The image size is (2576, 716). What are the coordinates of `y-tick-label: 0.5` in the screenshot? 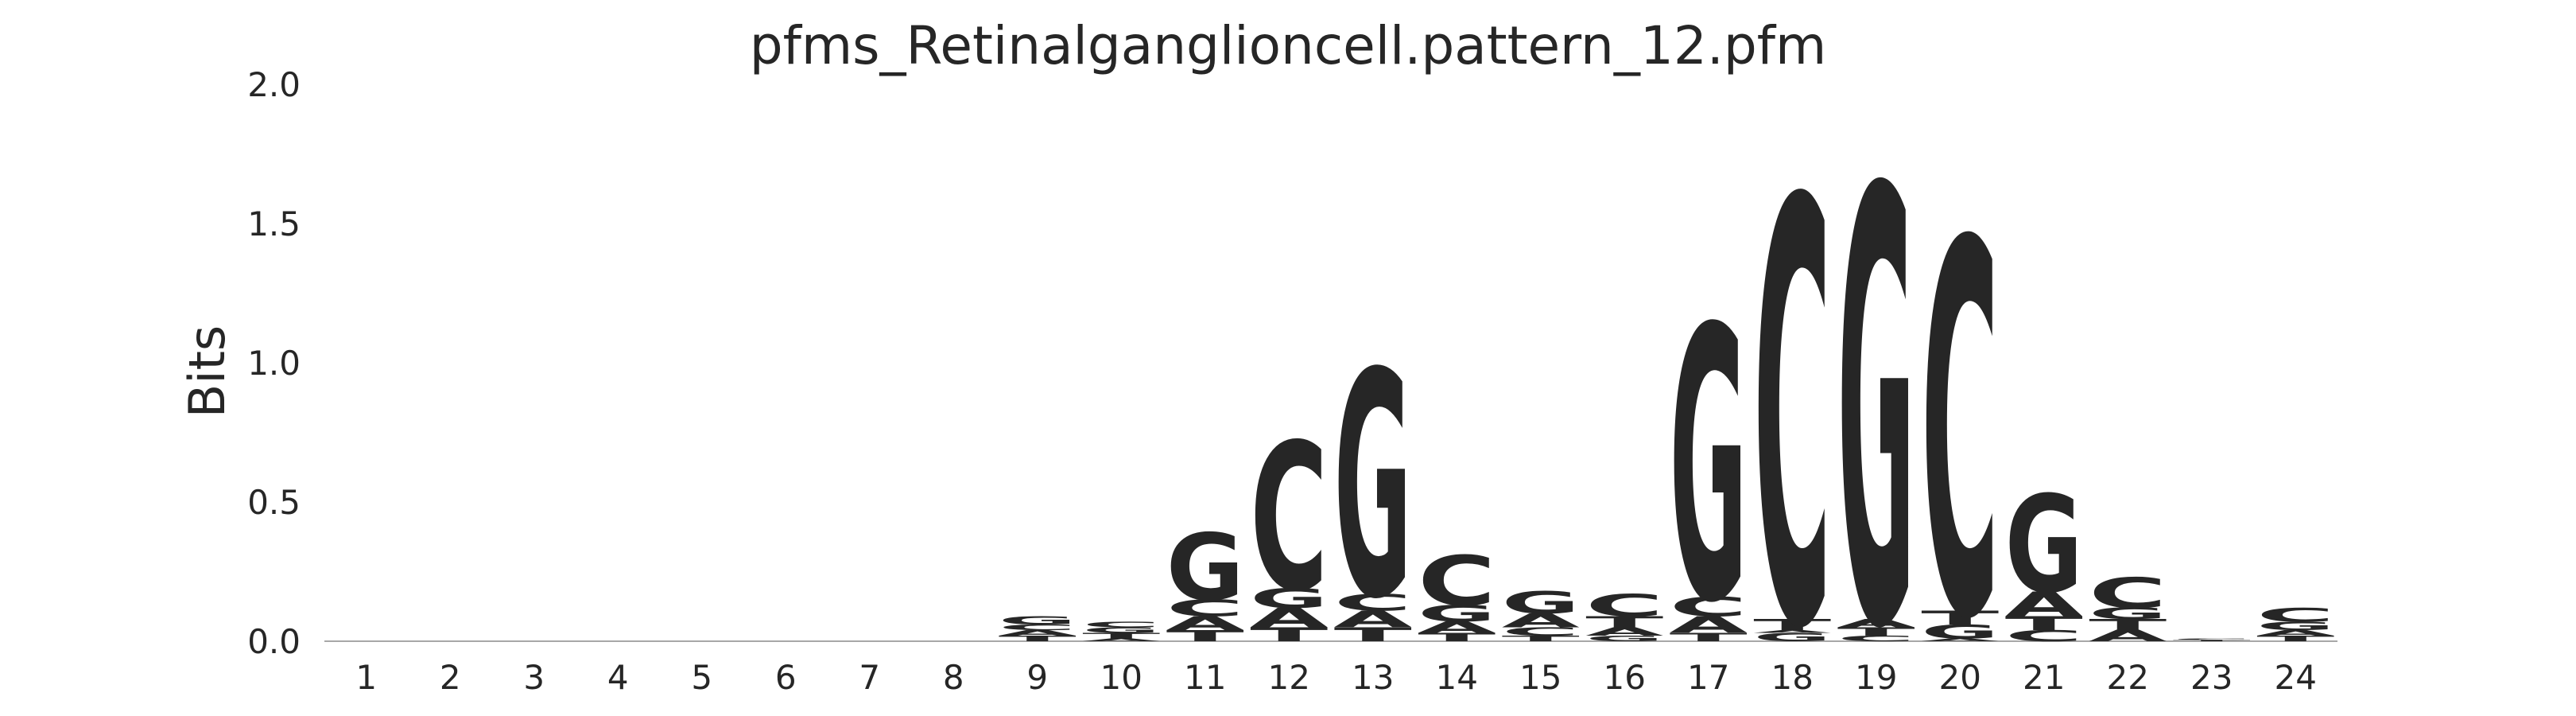 It's located at (274, 503).